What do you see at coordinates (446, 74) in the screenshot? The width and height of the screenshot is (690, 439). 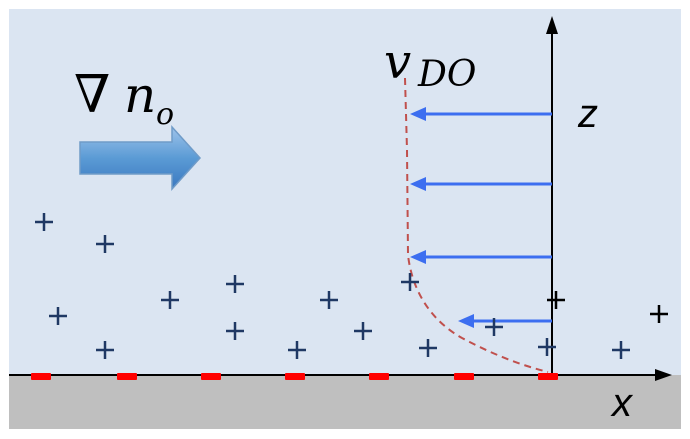 I see `velocity-subscript: DO` at bounding box center [446, 74].